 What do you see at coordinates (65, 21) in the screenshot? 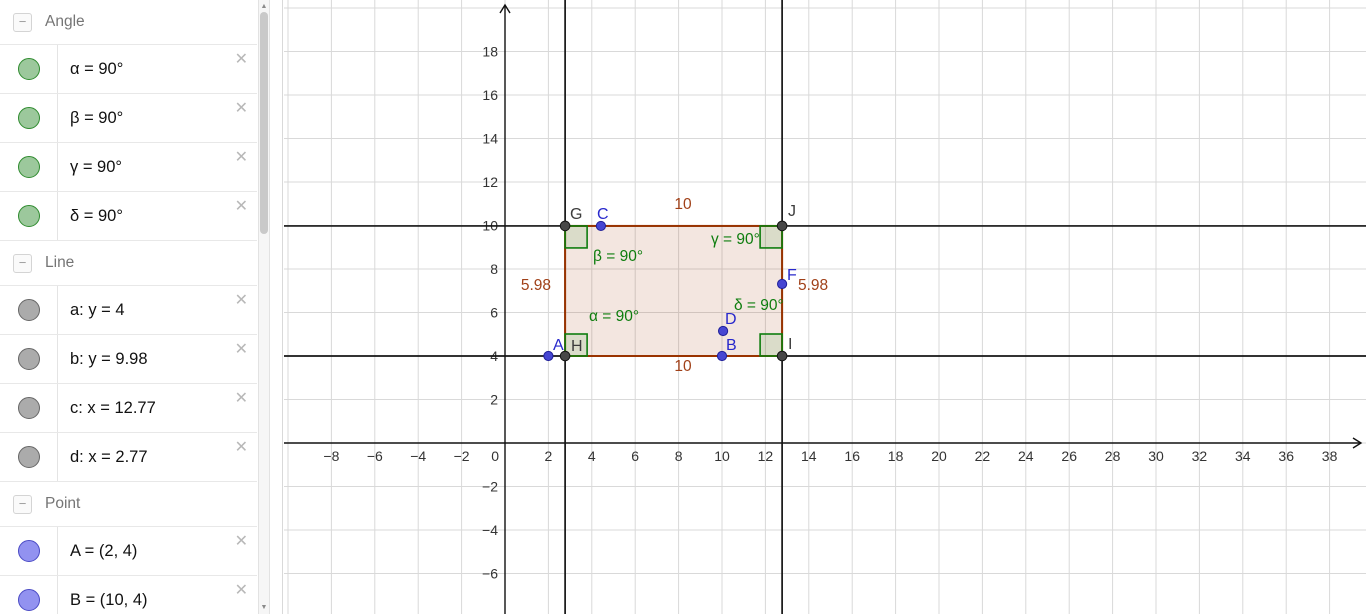
I see `section-title: Angle` at bounding box center [65, 21].